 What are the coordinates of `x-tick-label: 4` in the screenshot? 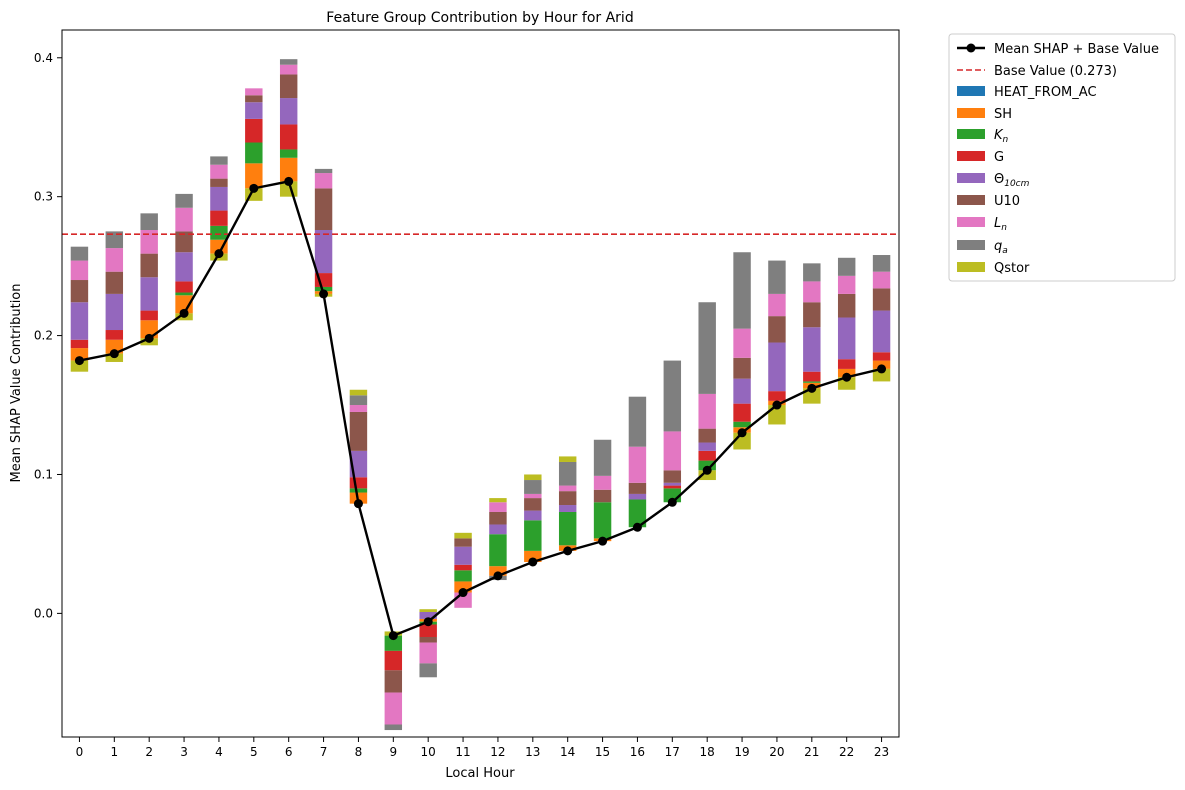 It's located at (219, 752).